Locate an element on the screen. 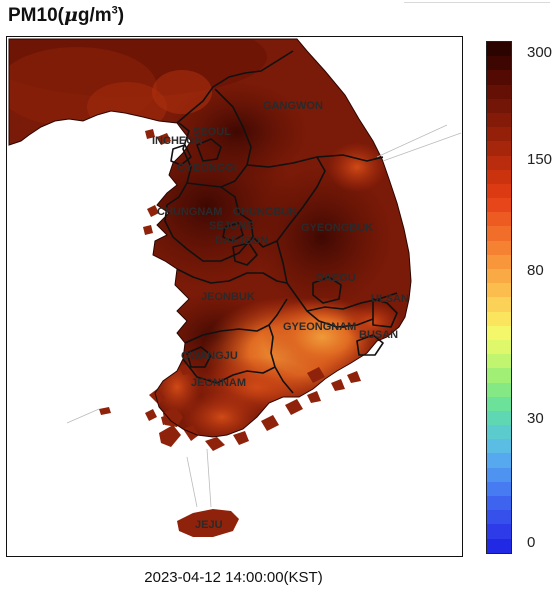 The image size is (560, 596). colorbar-tick-label: 30 is located at coordinates (535, 418).